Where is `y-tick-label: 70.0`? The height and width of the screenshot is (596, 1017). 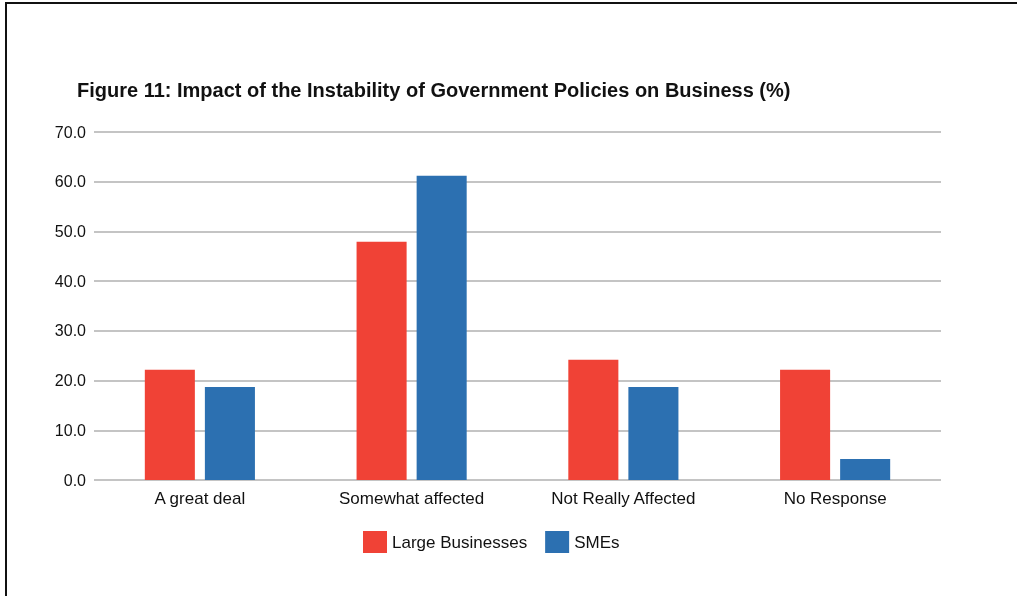
y-tick-label: 70.0 is located at coordinates (70, 132).